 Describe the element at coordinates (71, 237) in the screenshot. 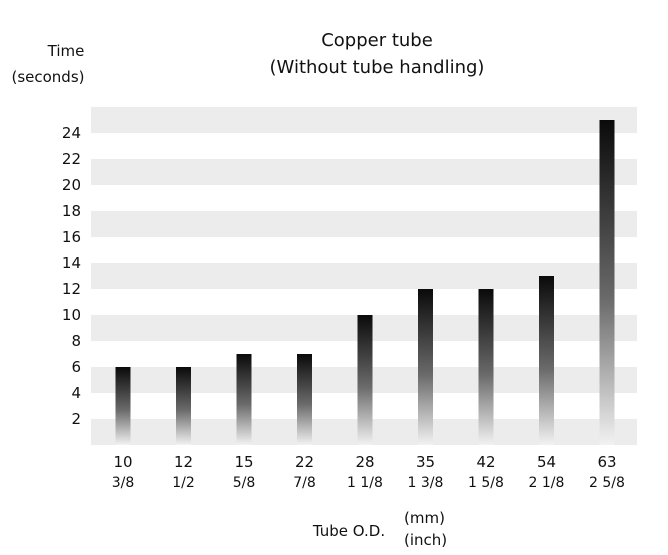

I see `y-tick-label: 16` at that location.